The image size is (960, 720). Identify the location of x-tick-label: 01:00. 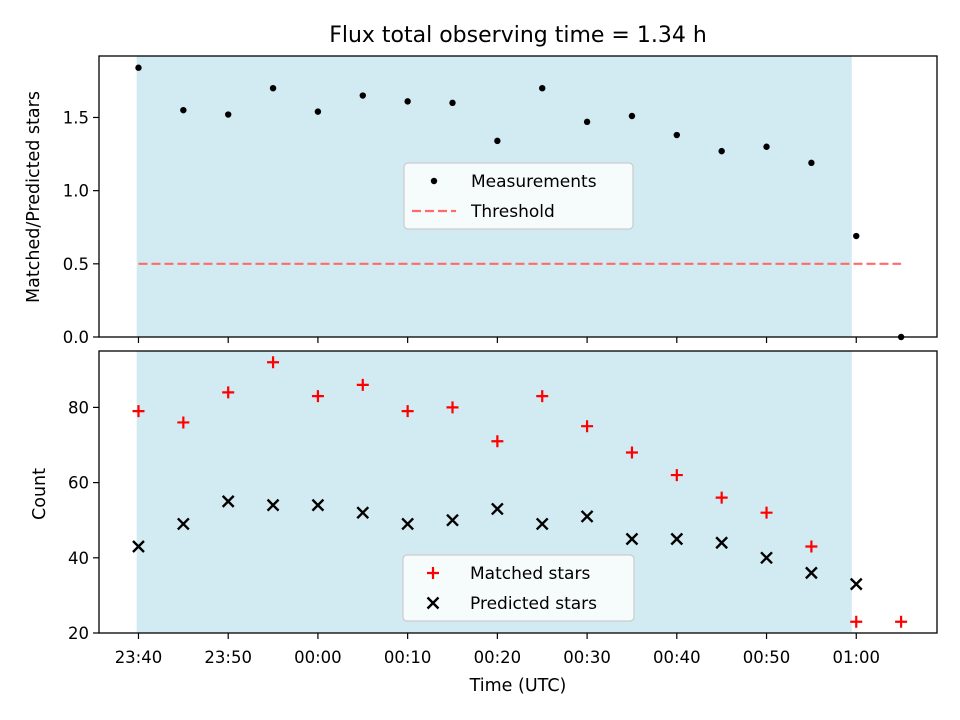
(856, 657).